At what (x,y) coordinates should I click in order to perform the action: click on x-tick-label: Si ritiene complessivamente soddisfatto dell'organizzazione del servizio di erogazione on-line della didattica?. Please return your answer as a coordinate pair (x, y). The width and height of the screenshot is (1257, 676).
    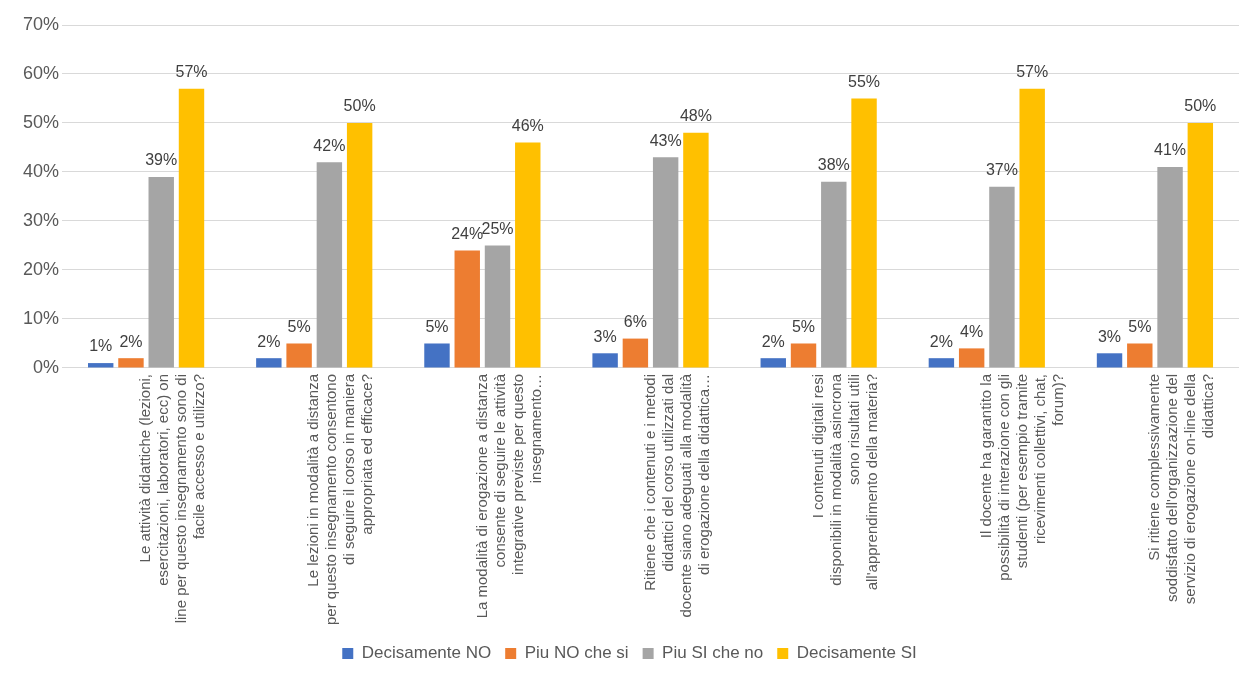
    Looking at the image, I should click on (1181, 489).